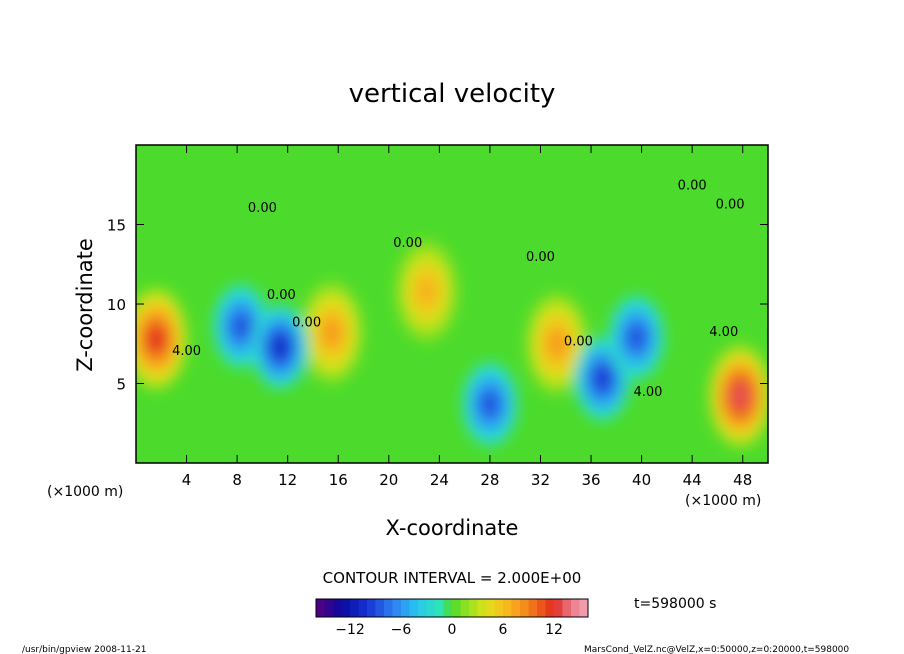 This screenshot has width=904, height=654. What do you see at coordinates (287, 480) in the screenshot?
I see `x-tick-label: 12` at bounding box center [287, 480].